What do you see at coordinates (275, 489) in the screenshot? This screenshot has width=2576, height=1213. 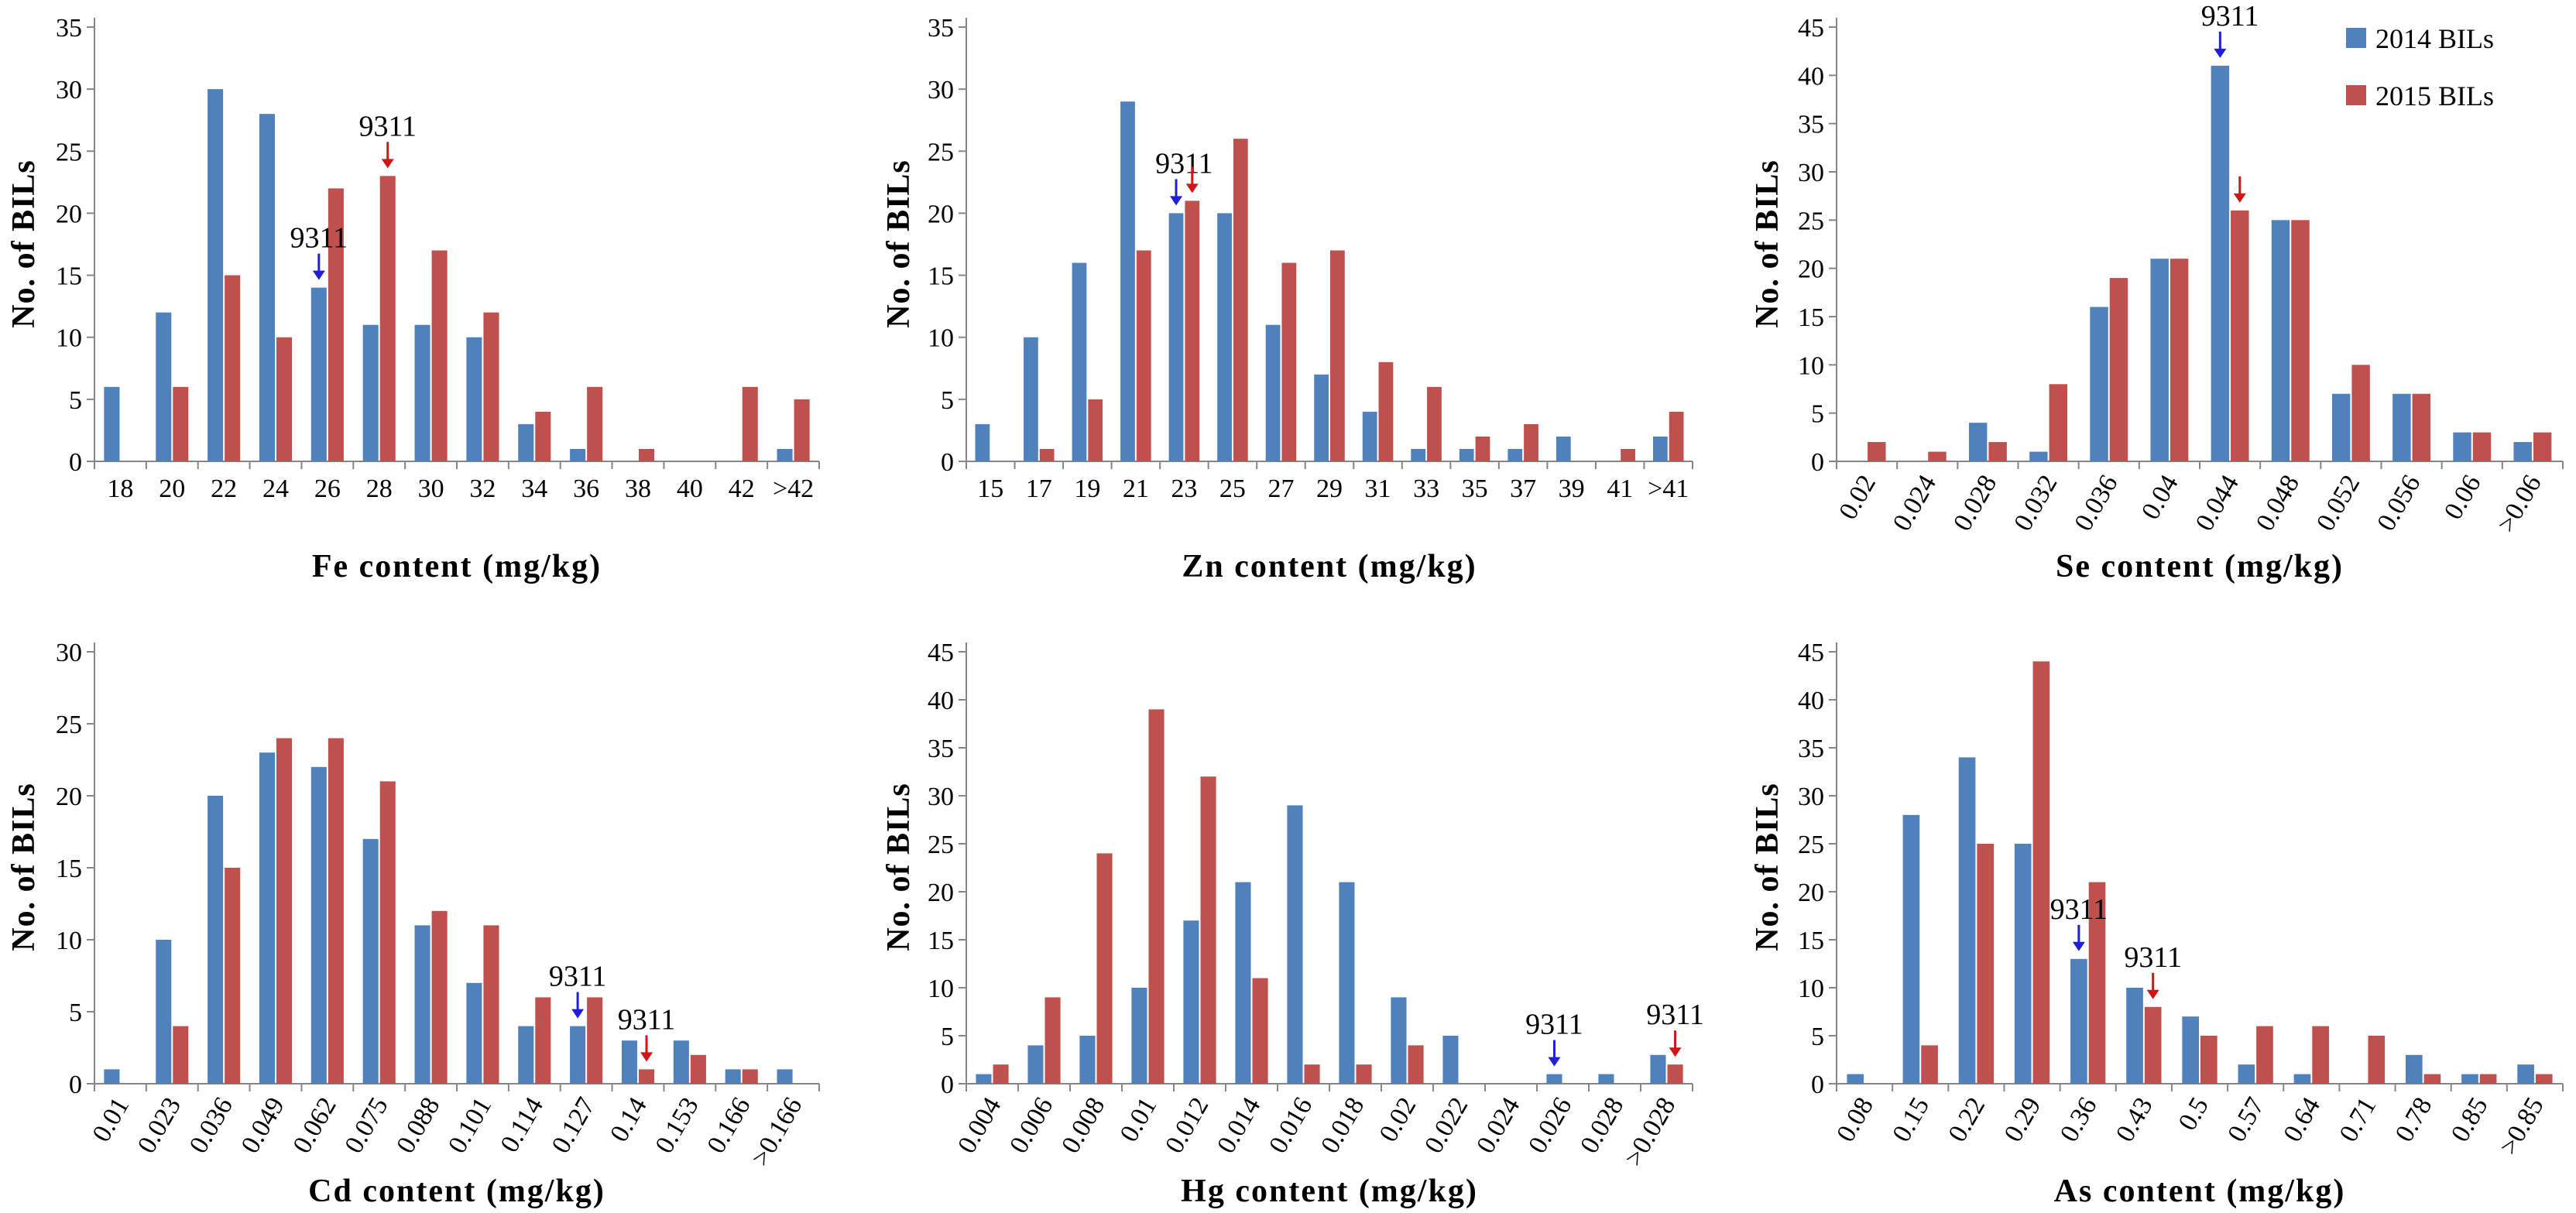 I see `fe-xtick-label: 24` at bounding box center [275, 489].